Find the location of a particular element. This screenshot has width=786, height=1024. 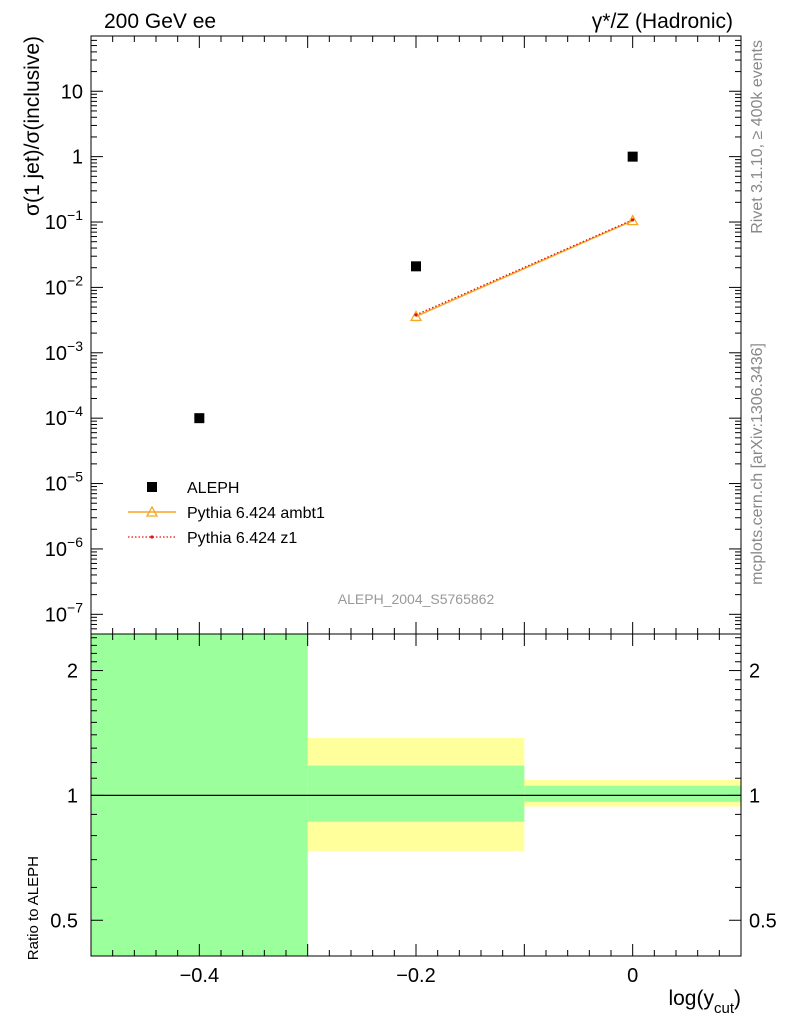

ratio-y-axis-title: Ratio to ALEPH is located at coordinates (33, 908).